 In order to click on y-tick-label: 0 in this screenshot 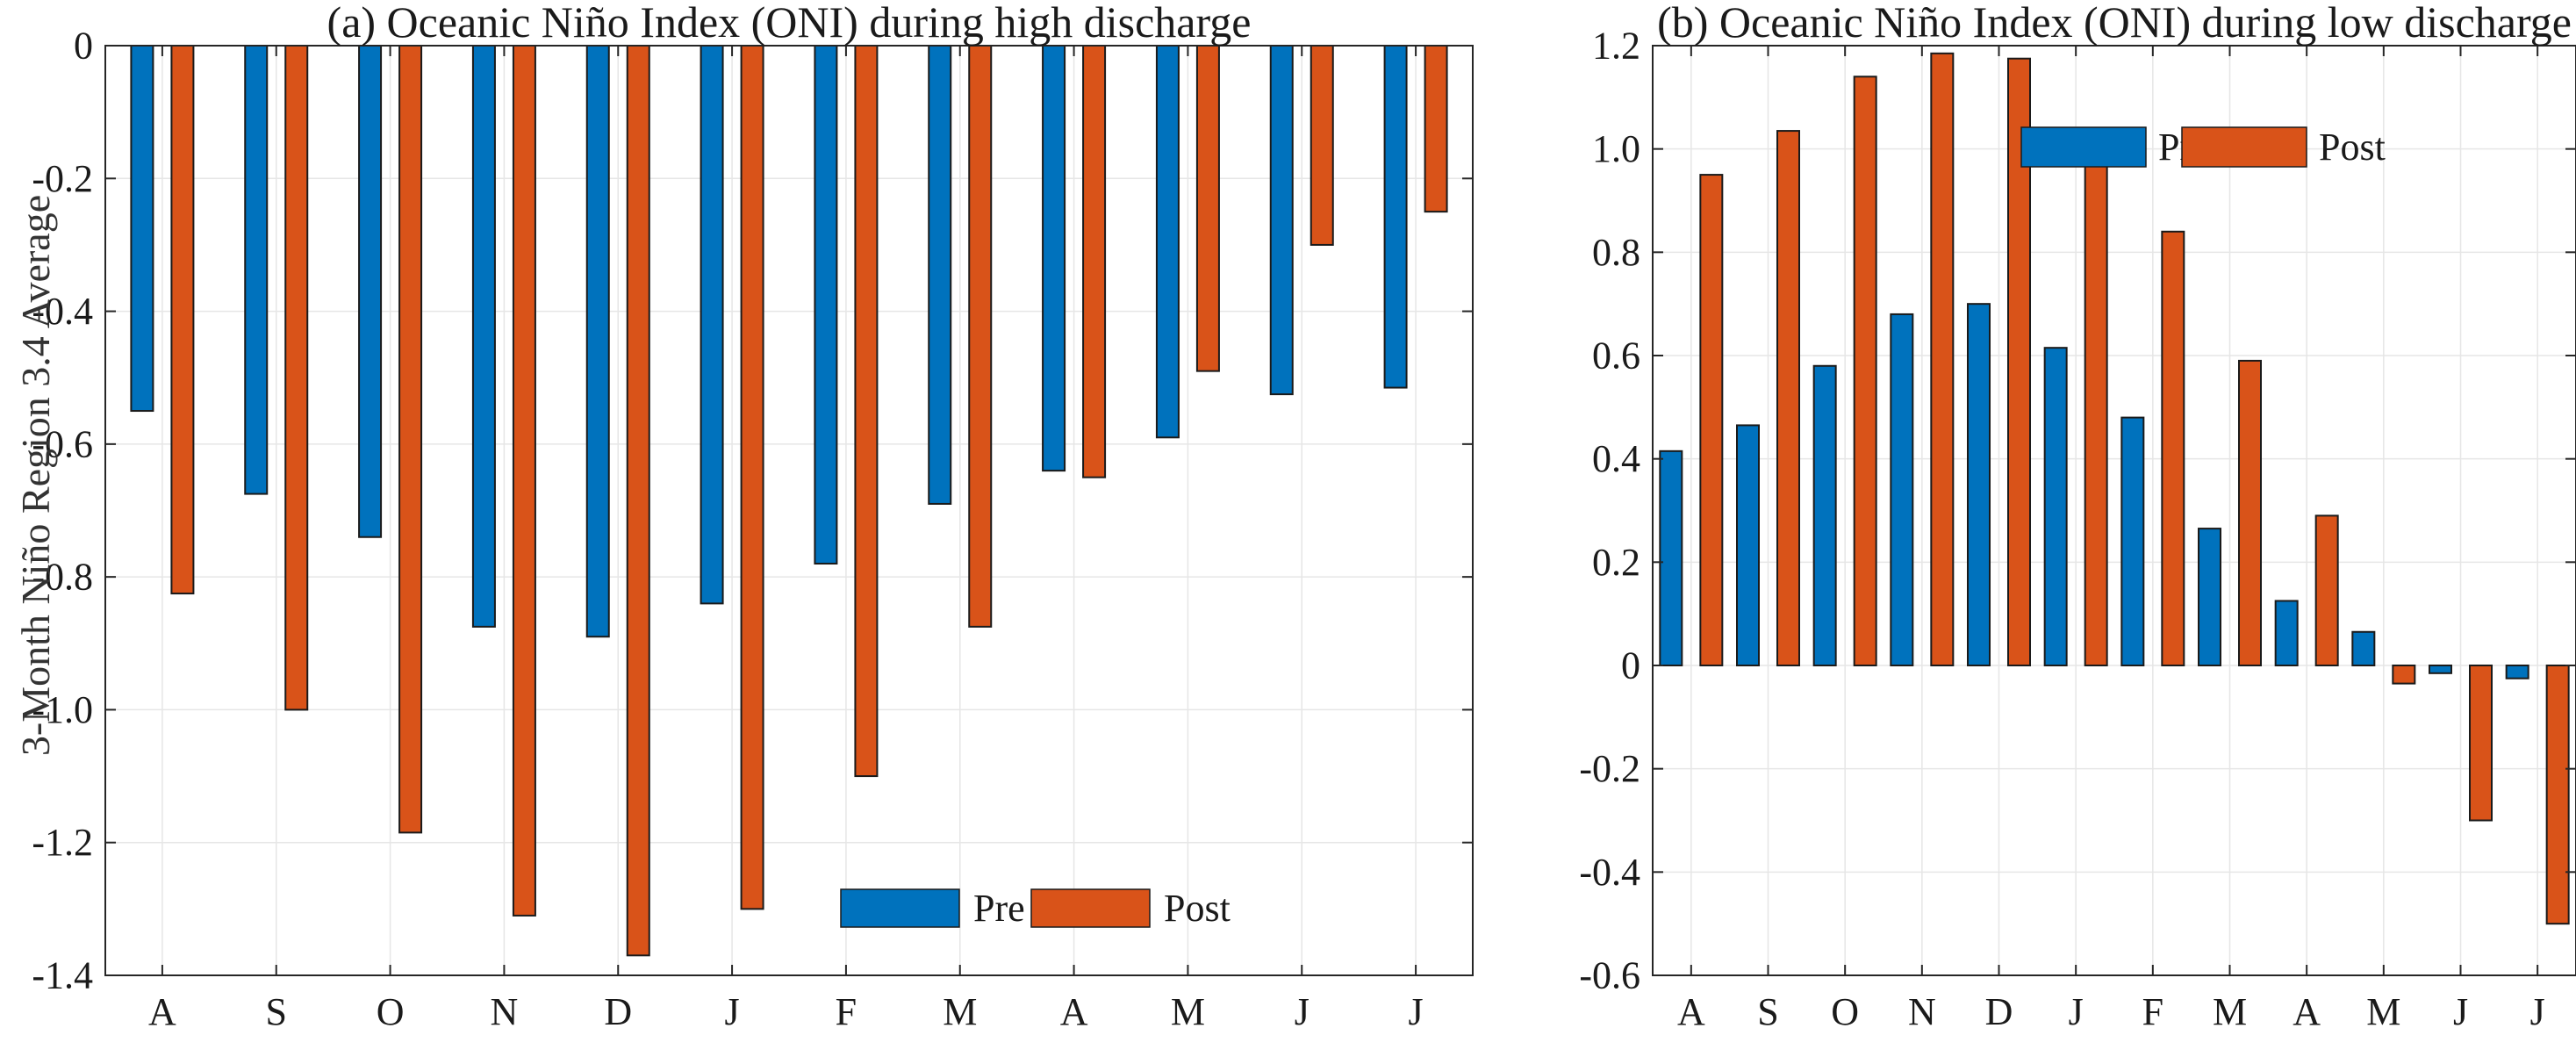, I will do `click(1630, 665)`.